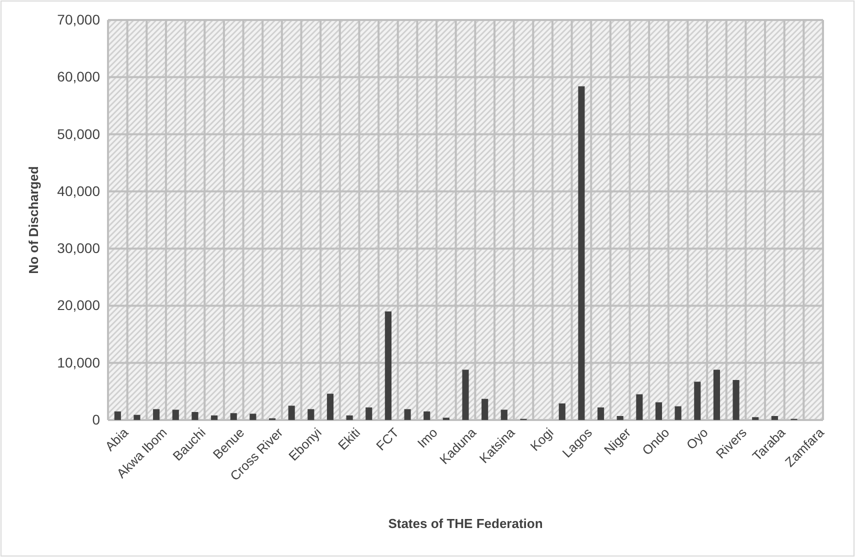 The image size is (855, 557). I want to click on y-tick-label: 10,000, so click(78, 362).